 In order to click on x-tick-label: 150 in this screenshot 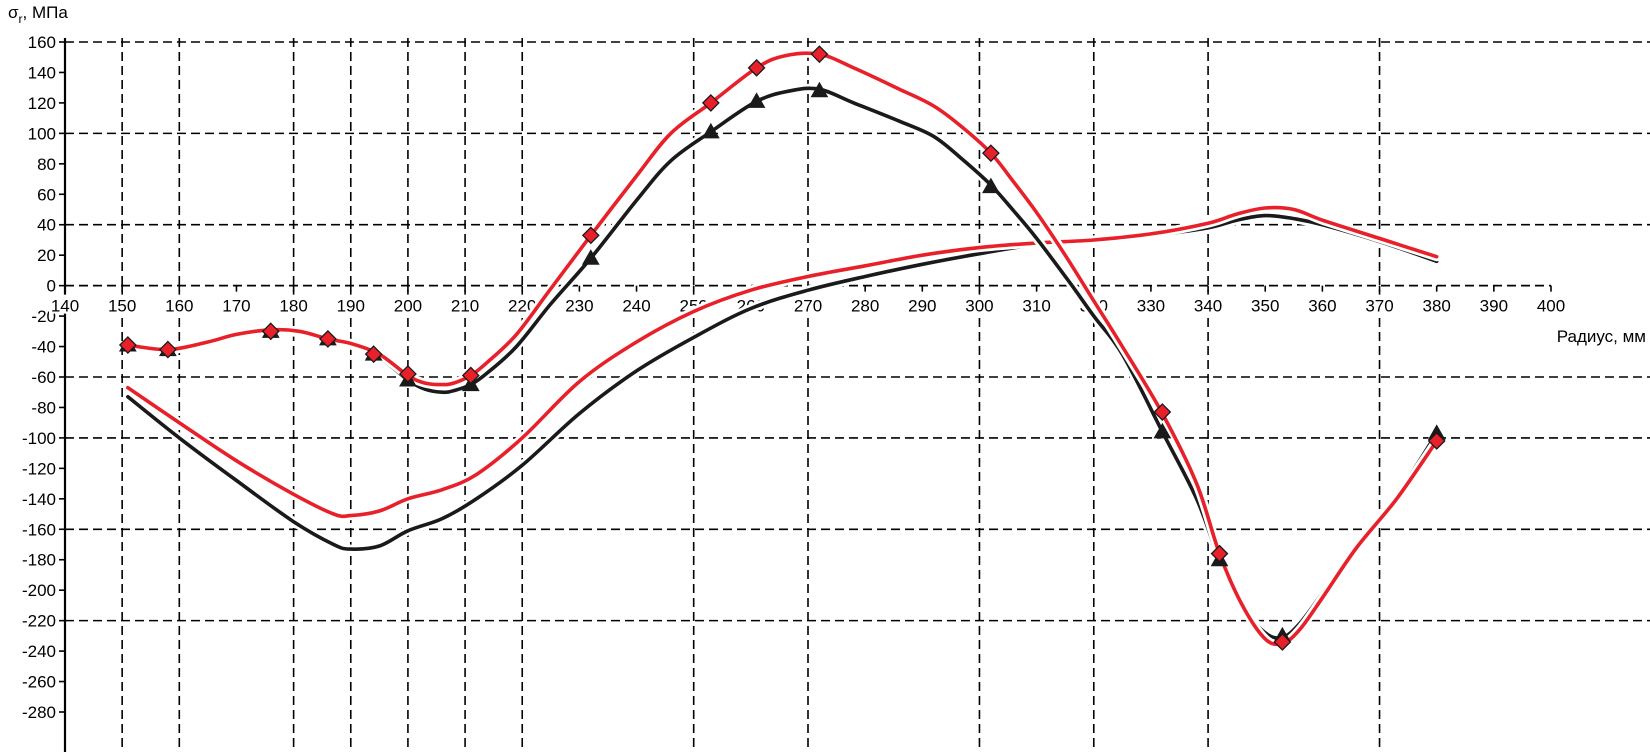, I will do `click(122, 306)`.